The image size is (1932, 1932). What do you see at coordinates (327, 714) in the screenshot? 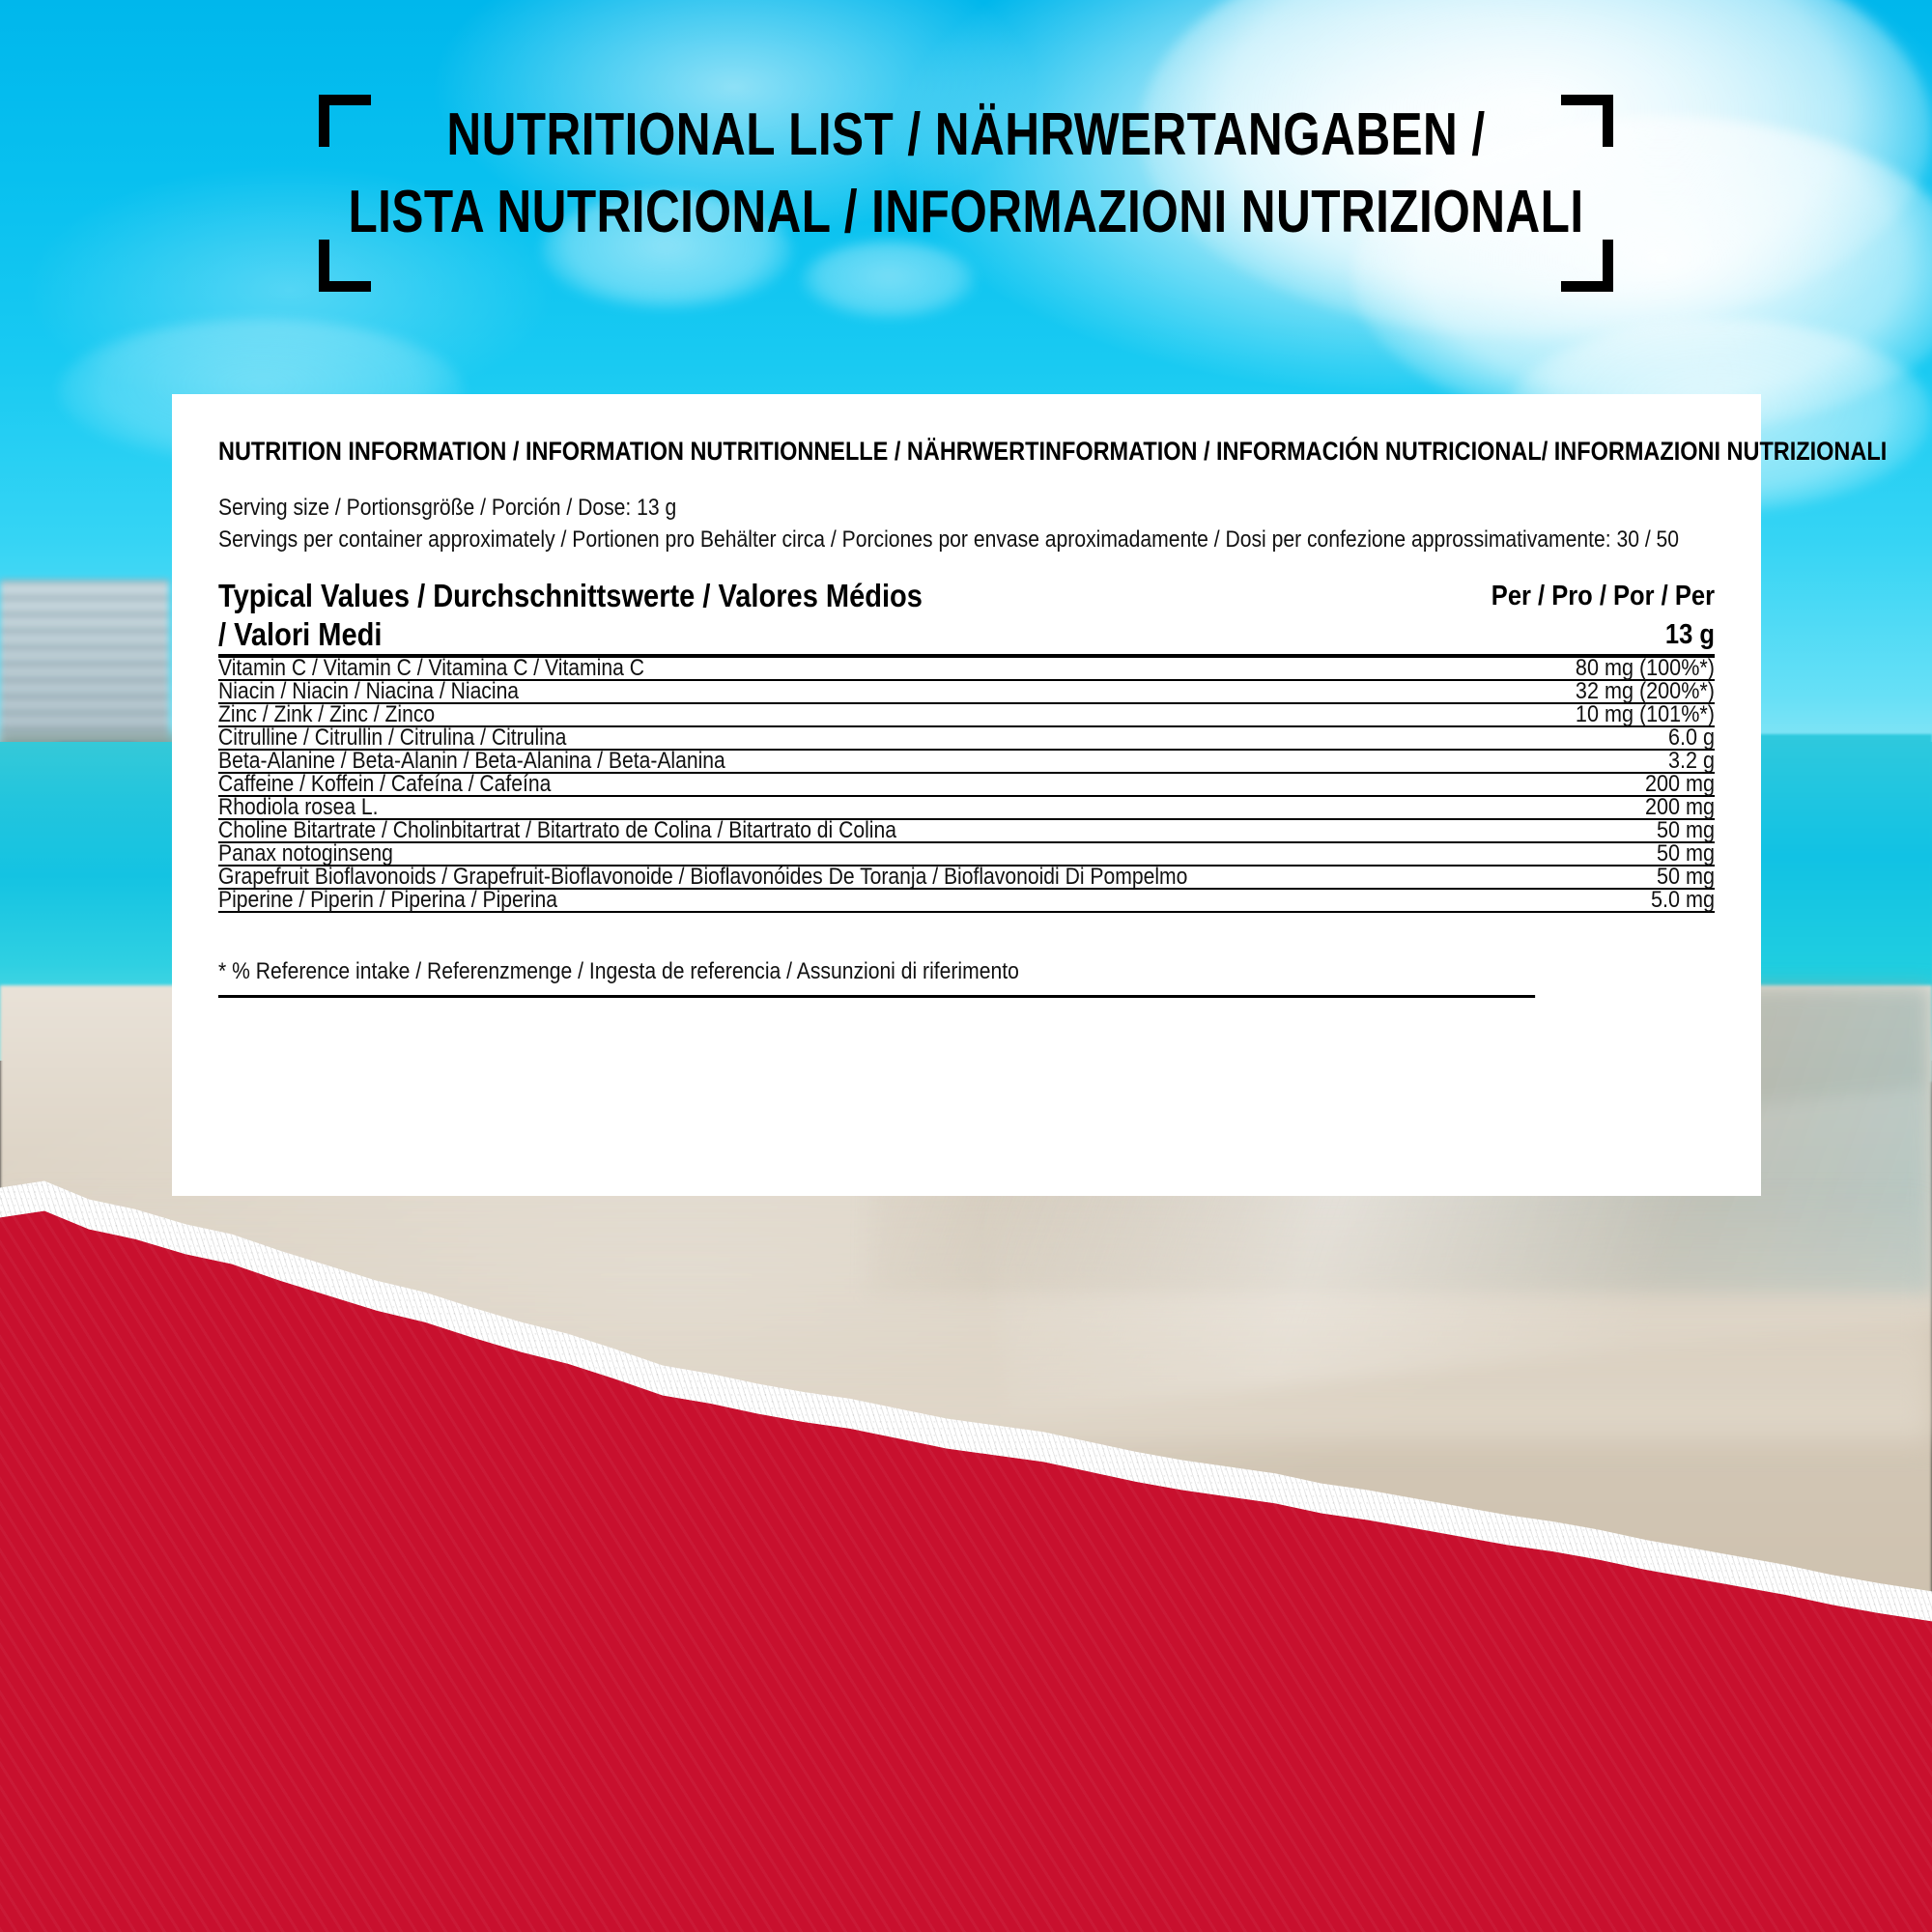
I see `nutrient-name-text: Zinc / Zink / Zinc / Zinco` at bounding box center [327, 714].